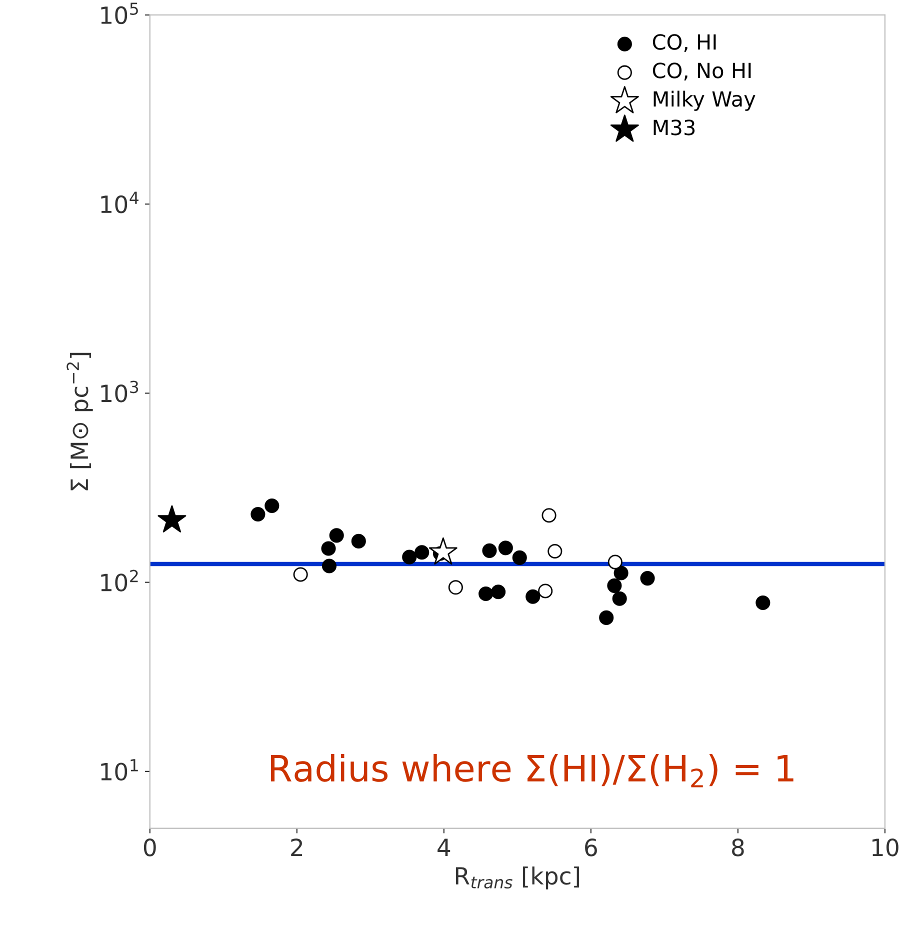 This screenshot has height=936, width=903. I want to click on x-tick-label: 8, so click(738, 847).